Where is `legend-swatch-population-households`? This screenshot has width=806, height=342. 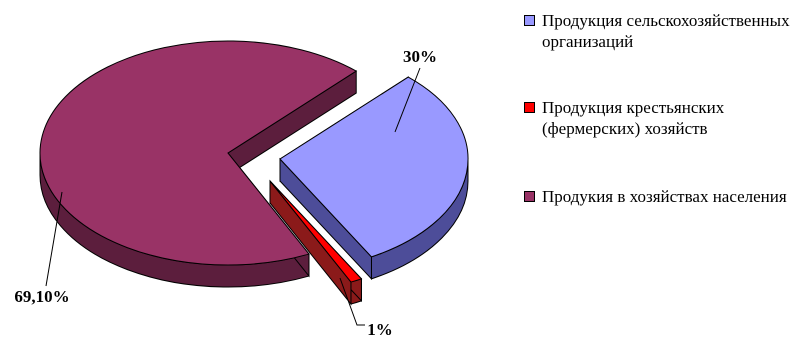 legend-swatch-population-households is located at coordinates (529, 196).